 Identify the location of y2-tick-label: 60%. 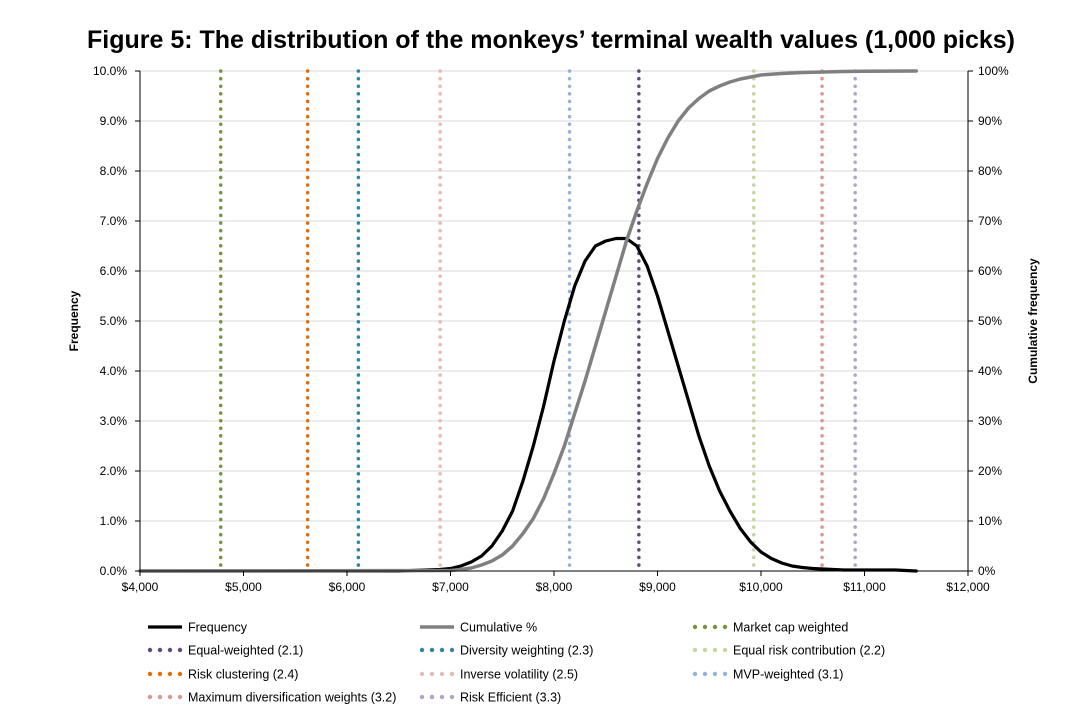
(990, 271).